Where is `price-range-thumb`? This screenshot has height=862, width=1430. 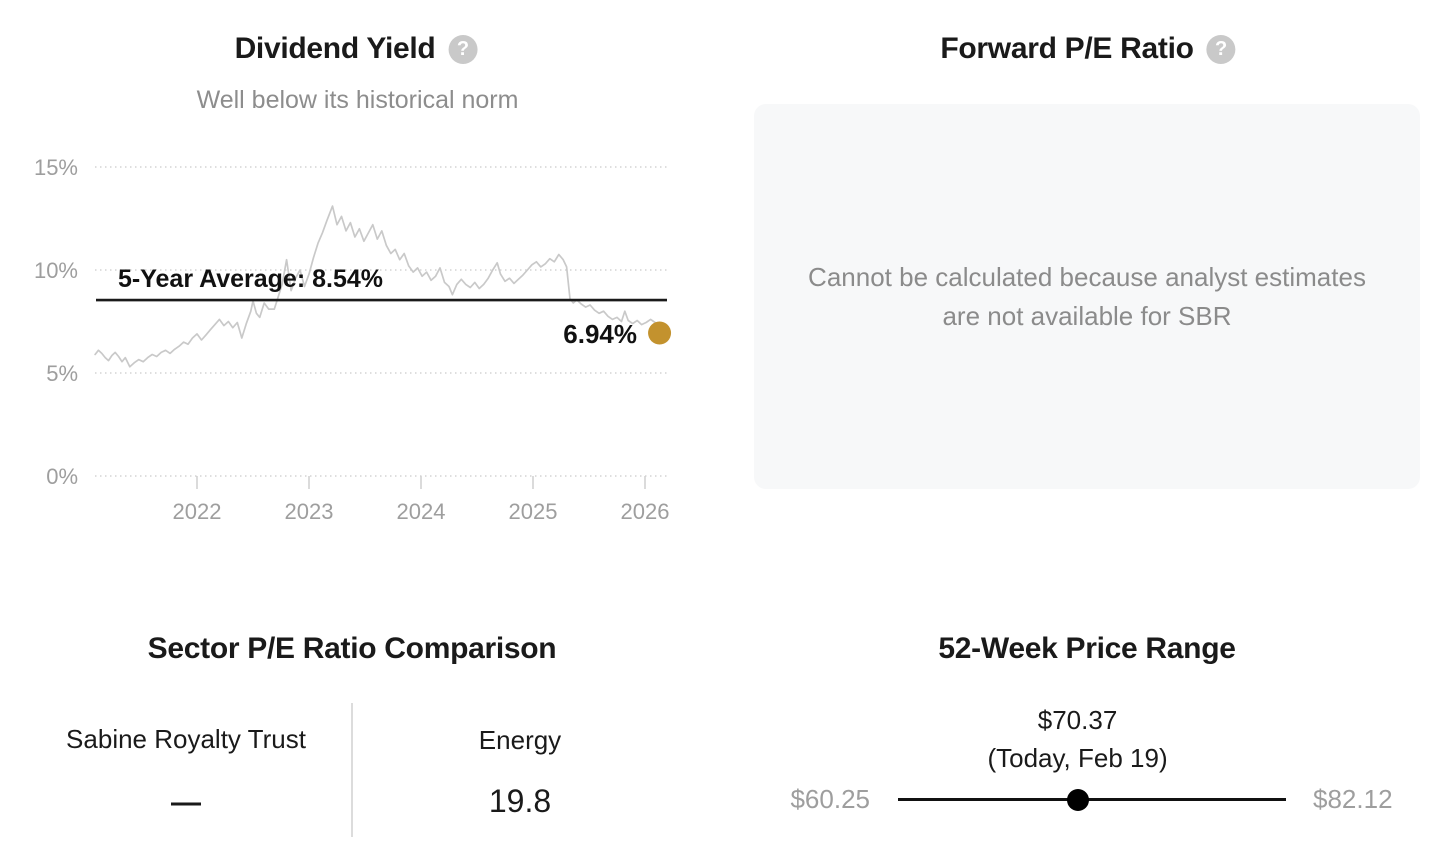 price-range-thumb is located at coordinates (1077, 800).